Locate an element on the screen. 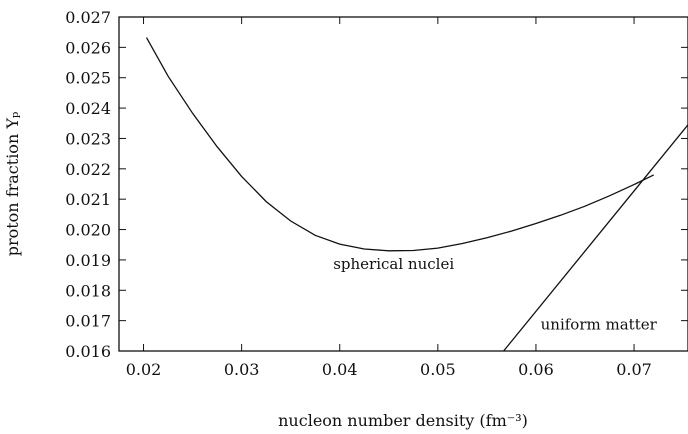 Image resolution: width=688 pixels, height=434 pixels. series-line-uniform-matter is located at coordinates (595, 237).